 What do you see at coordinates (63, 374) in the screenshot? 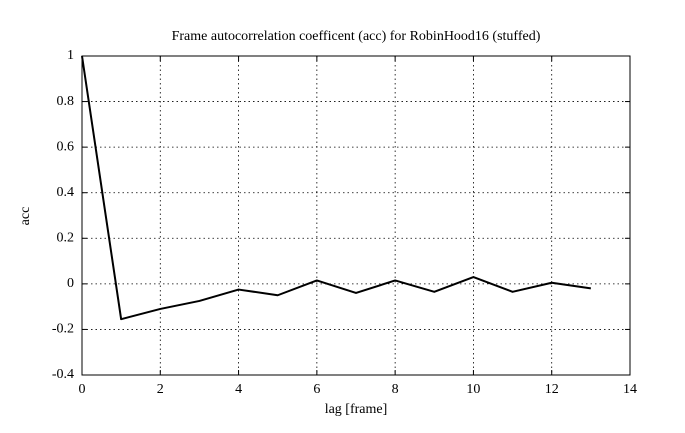
I see `y-tick-label: -0.4` at bounding box center [63, 374].